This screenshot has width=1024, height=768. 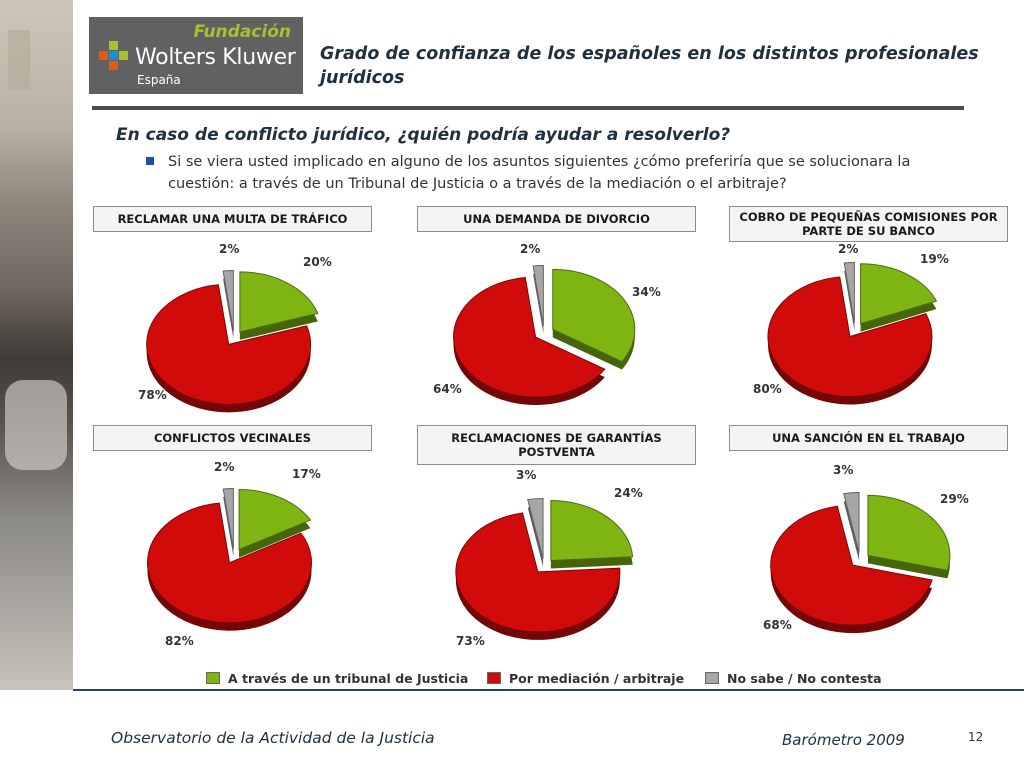 I want to click on value-label-tribunal: 29%, so click(x=954, y=499).